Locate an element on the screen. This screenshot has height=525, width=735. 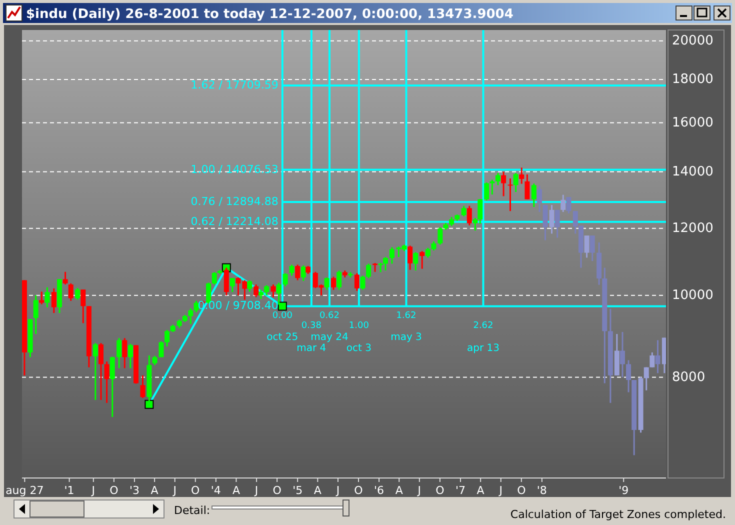
ref-line-label: apr 13 is located at coordinates (483, 348).